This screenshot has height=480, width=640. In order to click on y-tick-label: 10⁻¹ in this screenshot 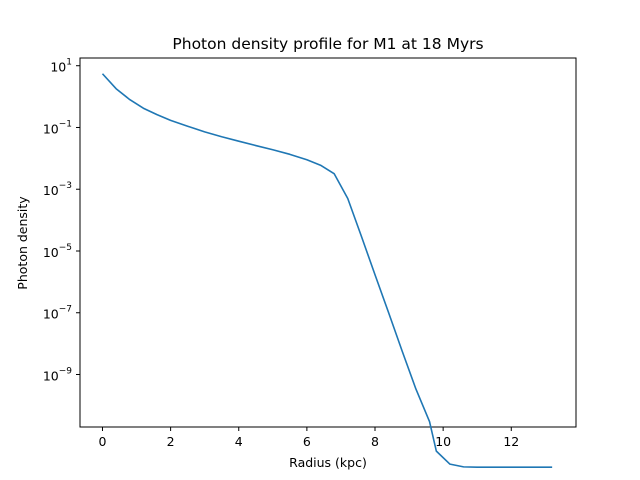, I will do `click(57, 127)`.